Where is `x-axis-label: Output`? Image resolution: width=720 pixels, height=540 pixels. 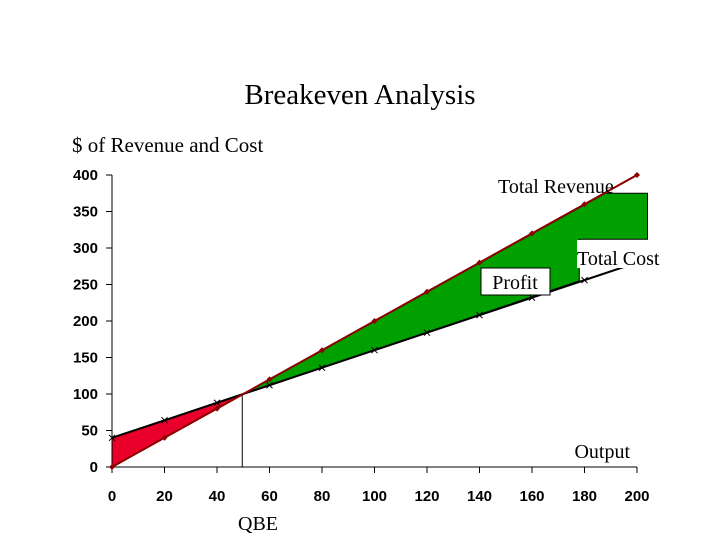
x-axis-label: Output is located at coordinates (602, 452).